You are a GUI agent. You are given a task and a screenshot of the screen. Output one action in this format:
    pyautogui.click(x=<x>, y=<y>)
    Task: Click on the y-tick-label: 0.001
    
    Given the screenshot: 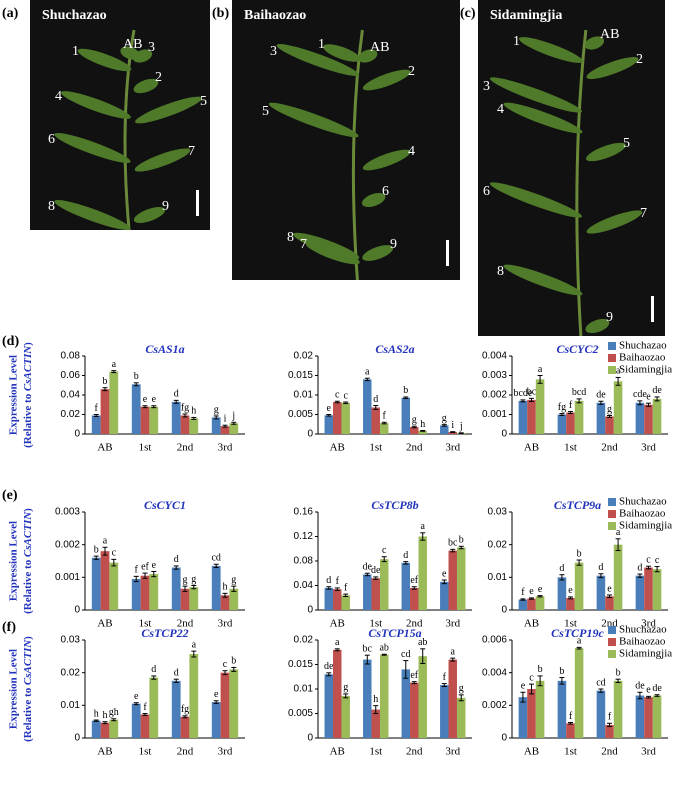 What is the action you would take?
    pyautogui.click(x=67, y=577)
    